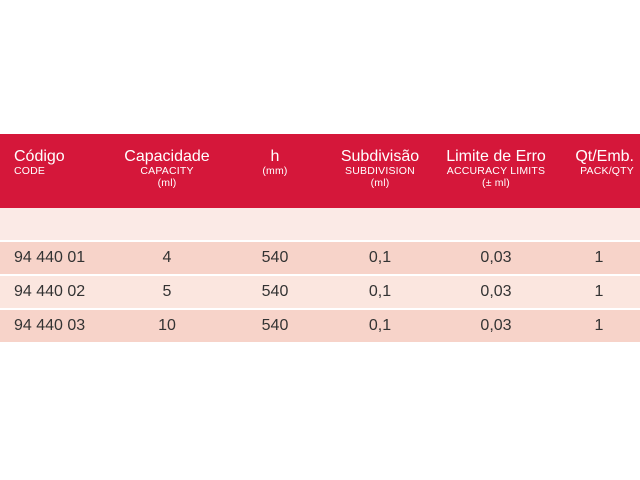 This screenshot has height=480, width=640. What do you see at coordinates (167, 291) in the screenshot?
I see `cell-capacity: 5` at bounding box center [167, 291].